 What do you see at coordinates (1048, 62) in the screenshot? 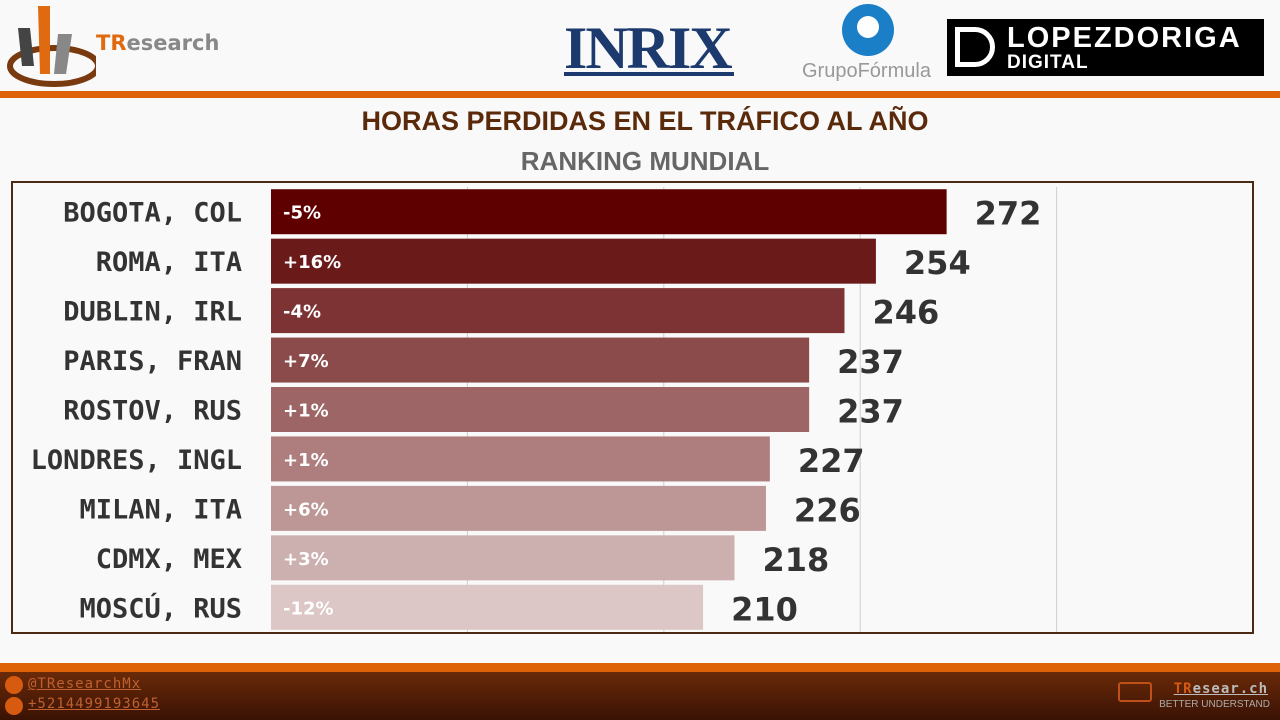
I see `lopezdoriga-sub: DIGITAL` at bounding box center [1048, 62].